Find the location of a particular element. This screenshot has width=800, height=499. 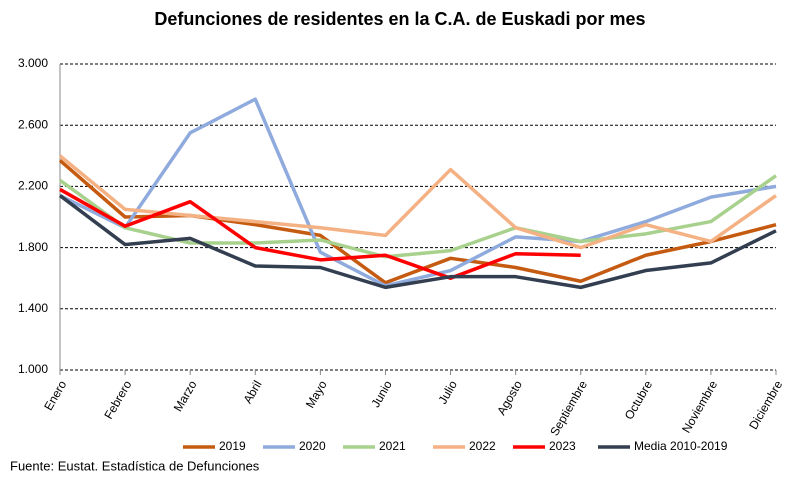

y-tick-label: 1.800 is located at coordinates (33, 247).